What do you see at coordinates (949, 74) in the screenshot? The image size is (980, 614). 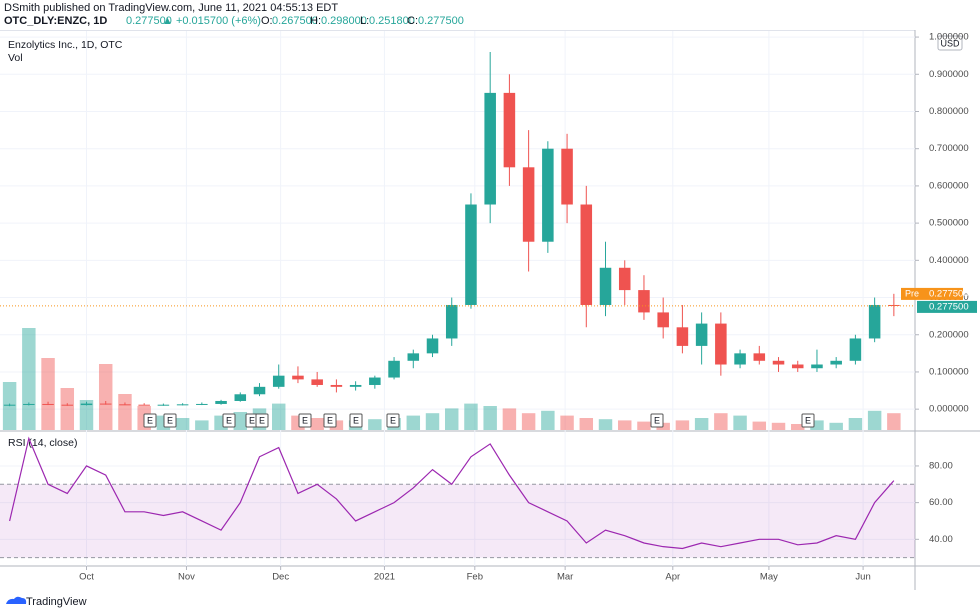 I see `y-tick-label: 0.900000` at bounding box center [949, 74].